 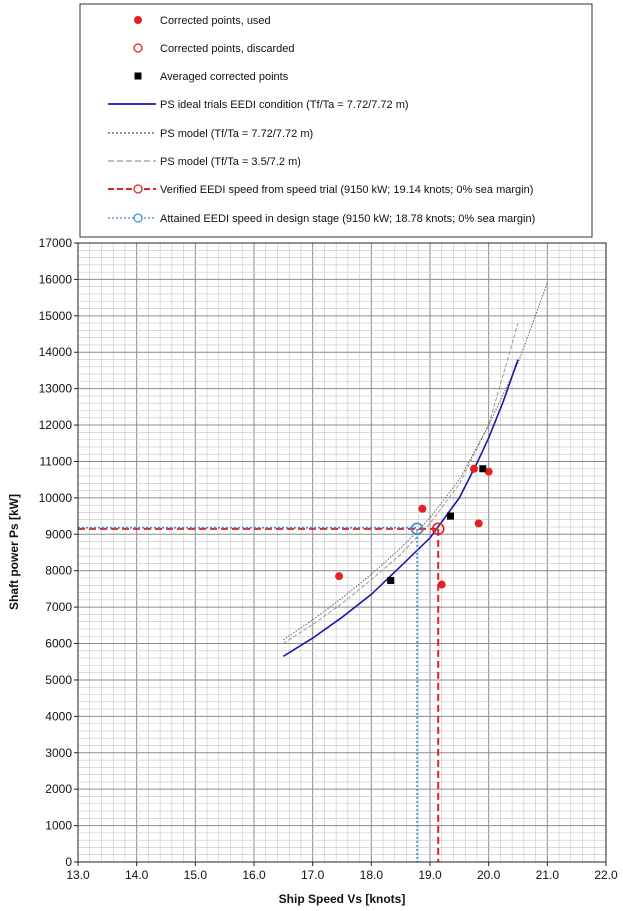 What do you see at coordinates (58, 789) in the screenshot?
I see `y-tick-label: 2000` at bounding box center [58, 789].